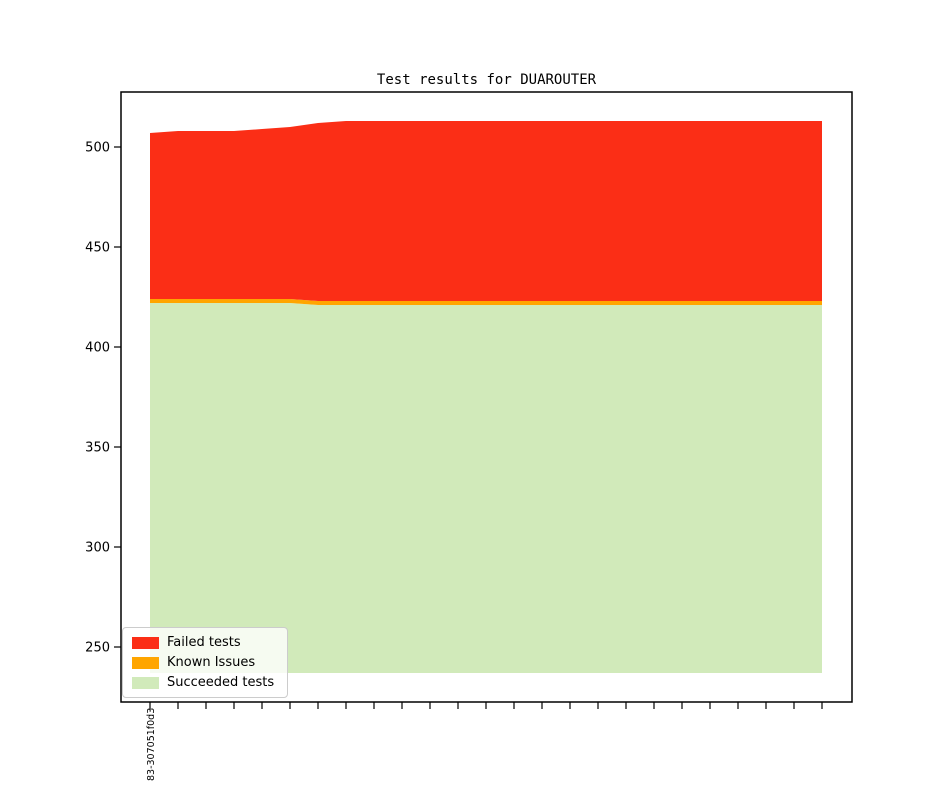  Describe the element at coordinates (97, 448) in the screenshot. I see `y-tick-label: 350` at that location.